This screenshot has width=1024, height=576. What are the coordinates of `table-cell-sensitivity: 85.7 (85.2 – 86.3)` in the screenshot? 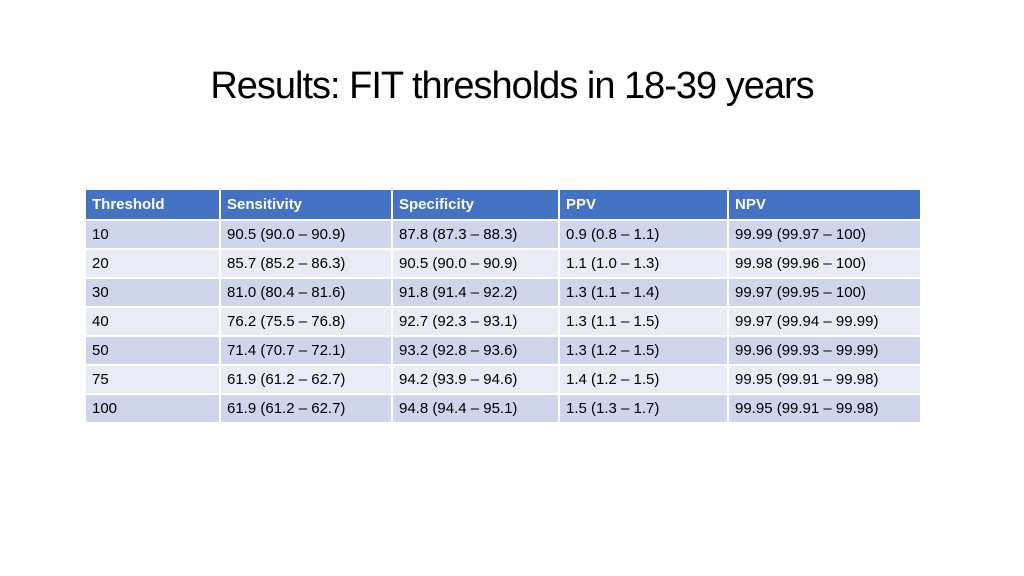 It's located at (306, 263).